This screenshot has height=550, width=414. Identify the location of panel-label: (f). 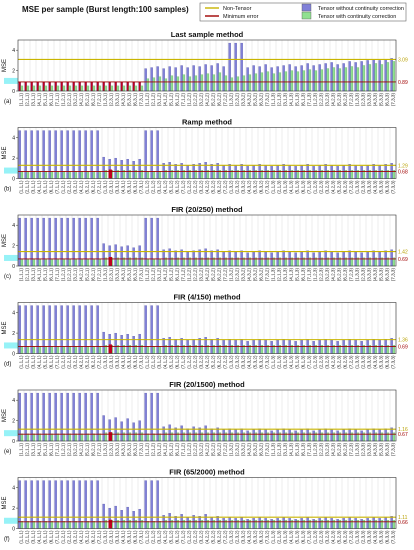
(7, 540).